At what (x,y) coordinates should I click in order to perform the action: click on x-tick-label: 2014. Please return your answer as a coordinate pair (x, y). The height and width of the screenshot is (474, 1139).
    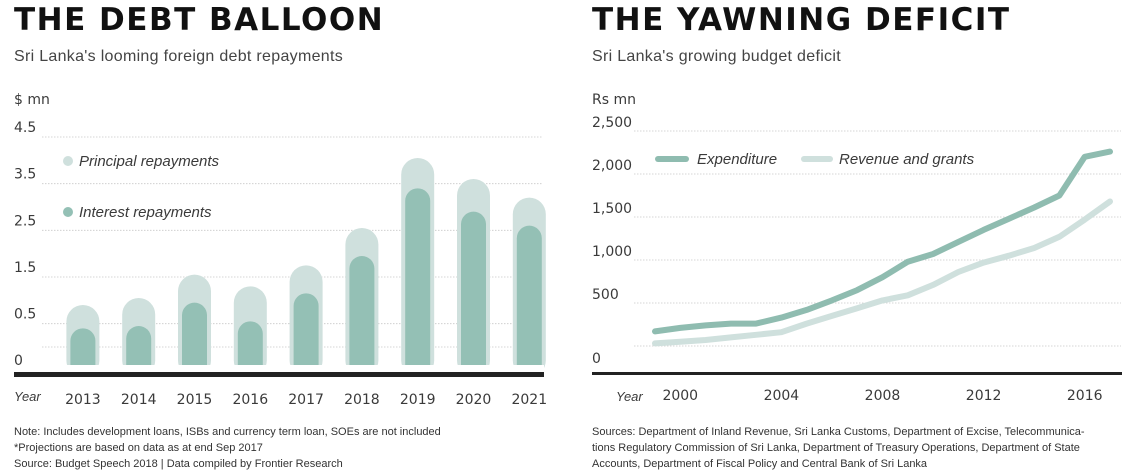
    Looking at the image, I should click on (139, 400).